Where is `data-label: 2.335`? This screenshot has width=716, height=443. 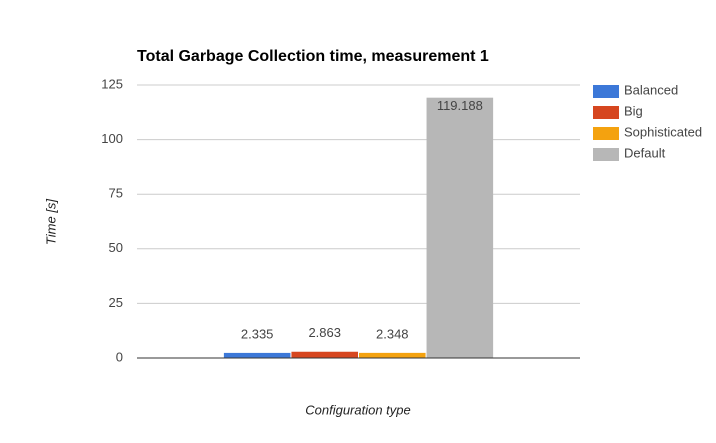
data-label: 2.335 is located at coordinates (257, 333).